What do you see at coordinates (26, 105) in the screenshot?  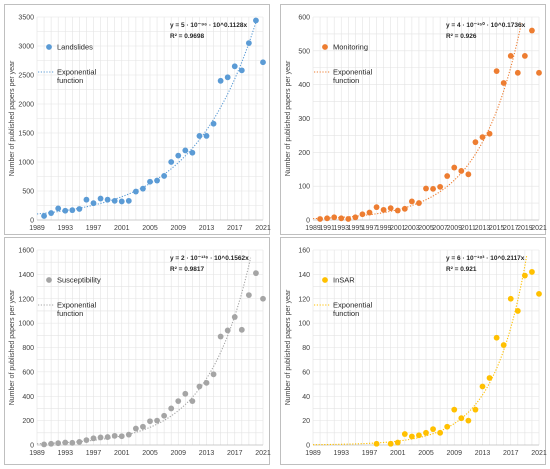 I see `y-tick-label: 2000` at bounding box center [26, 105].